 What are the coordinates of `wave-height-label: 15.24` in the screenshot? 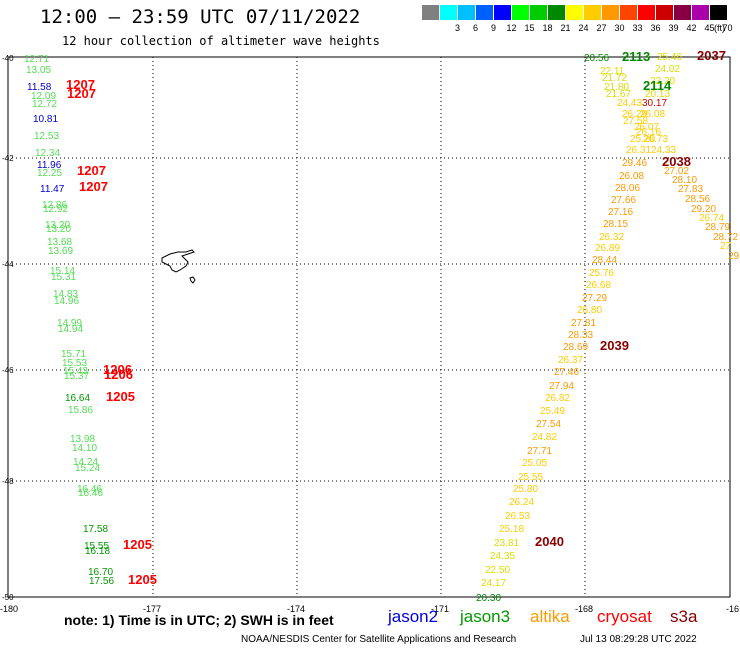 It's located at (87, 468).